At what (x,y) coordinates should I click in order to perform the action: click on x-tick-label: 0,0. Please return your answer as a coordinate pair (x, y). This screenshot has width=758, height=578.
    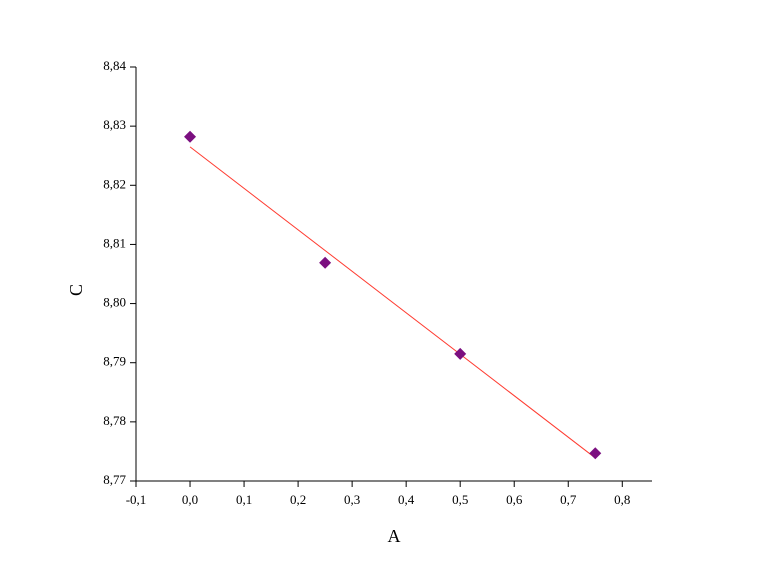
    Looking at the image, I should click on (190, 499).